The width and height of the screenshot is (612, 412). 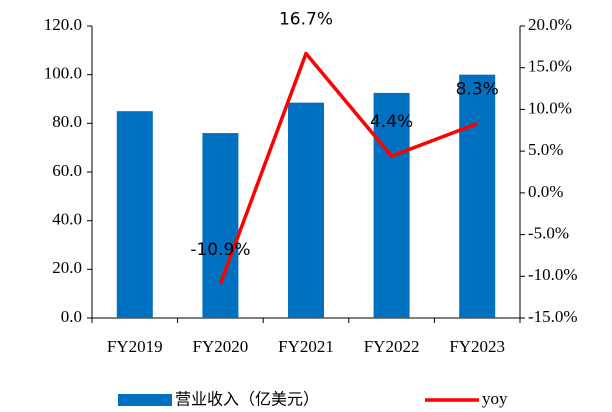 I want to click on y-tick-label: 20.0, so click(x=67, y=267).